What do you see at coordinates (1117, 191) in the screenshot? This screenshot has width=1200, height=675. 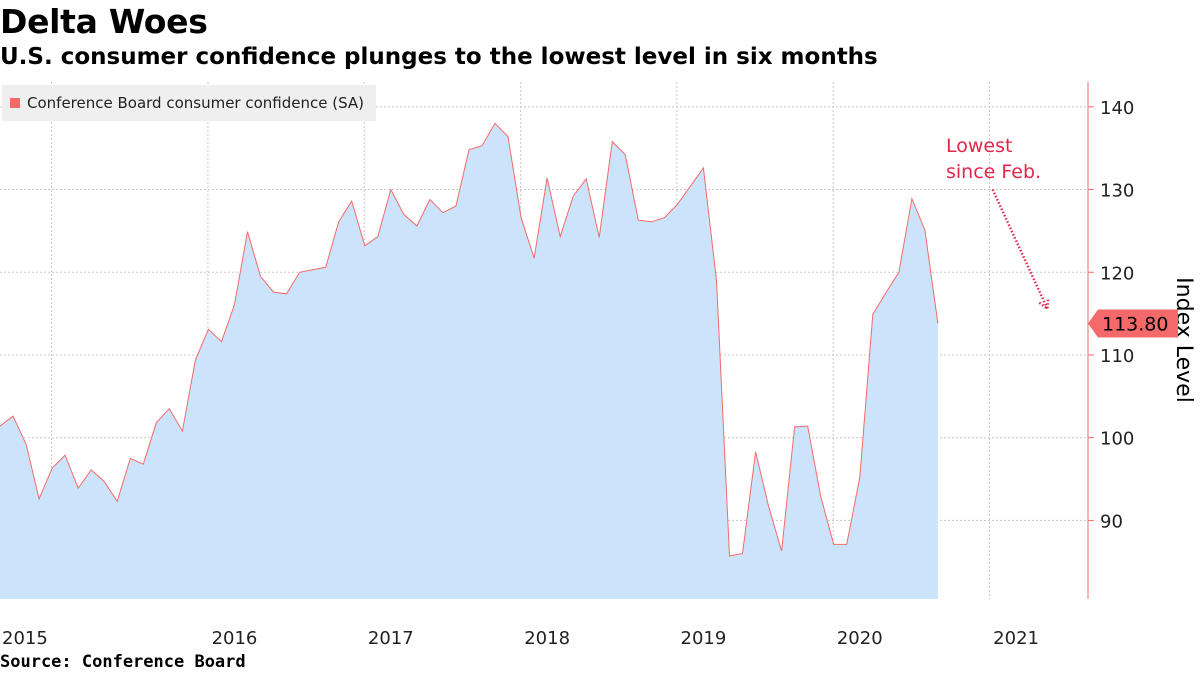 I see `y-tick-label: 130` at bounding box center [1117, 191].